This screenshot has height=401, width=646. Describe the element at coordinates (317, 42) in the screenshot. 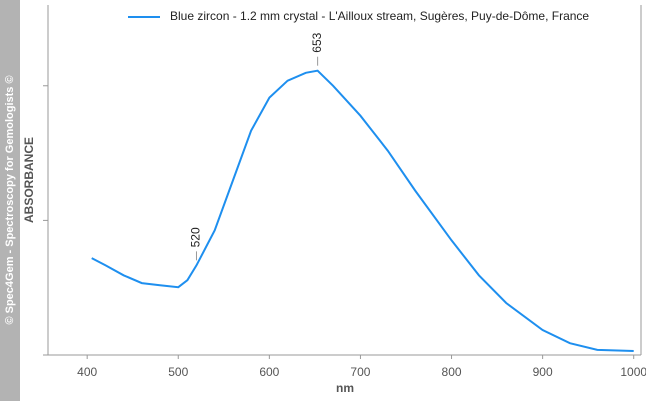

I see `annotation-label: 653` at that location.